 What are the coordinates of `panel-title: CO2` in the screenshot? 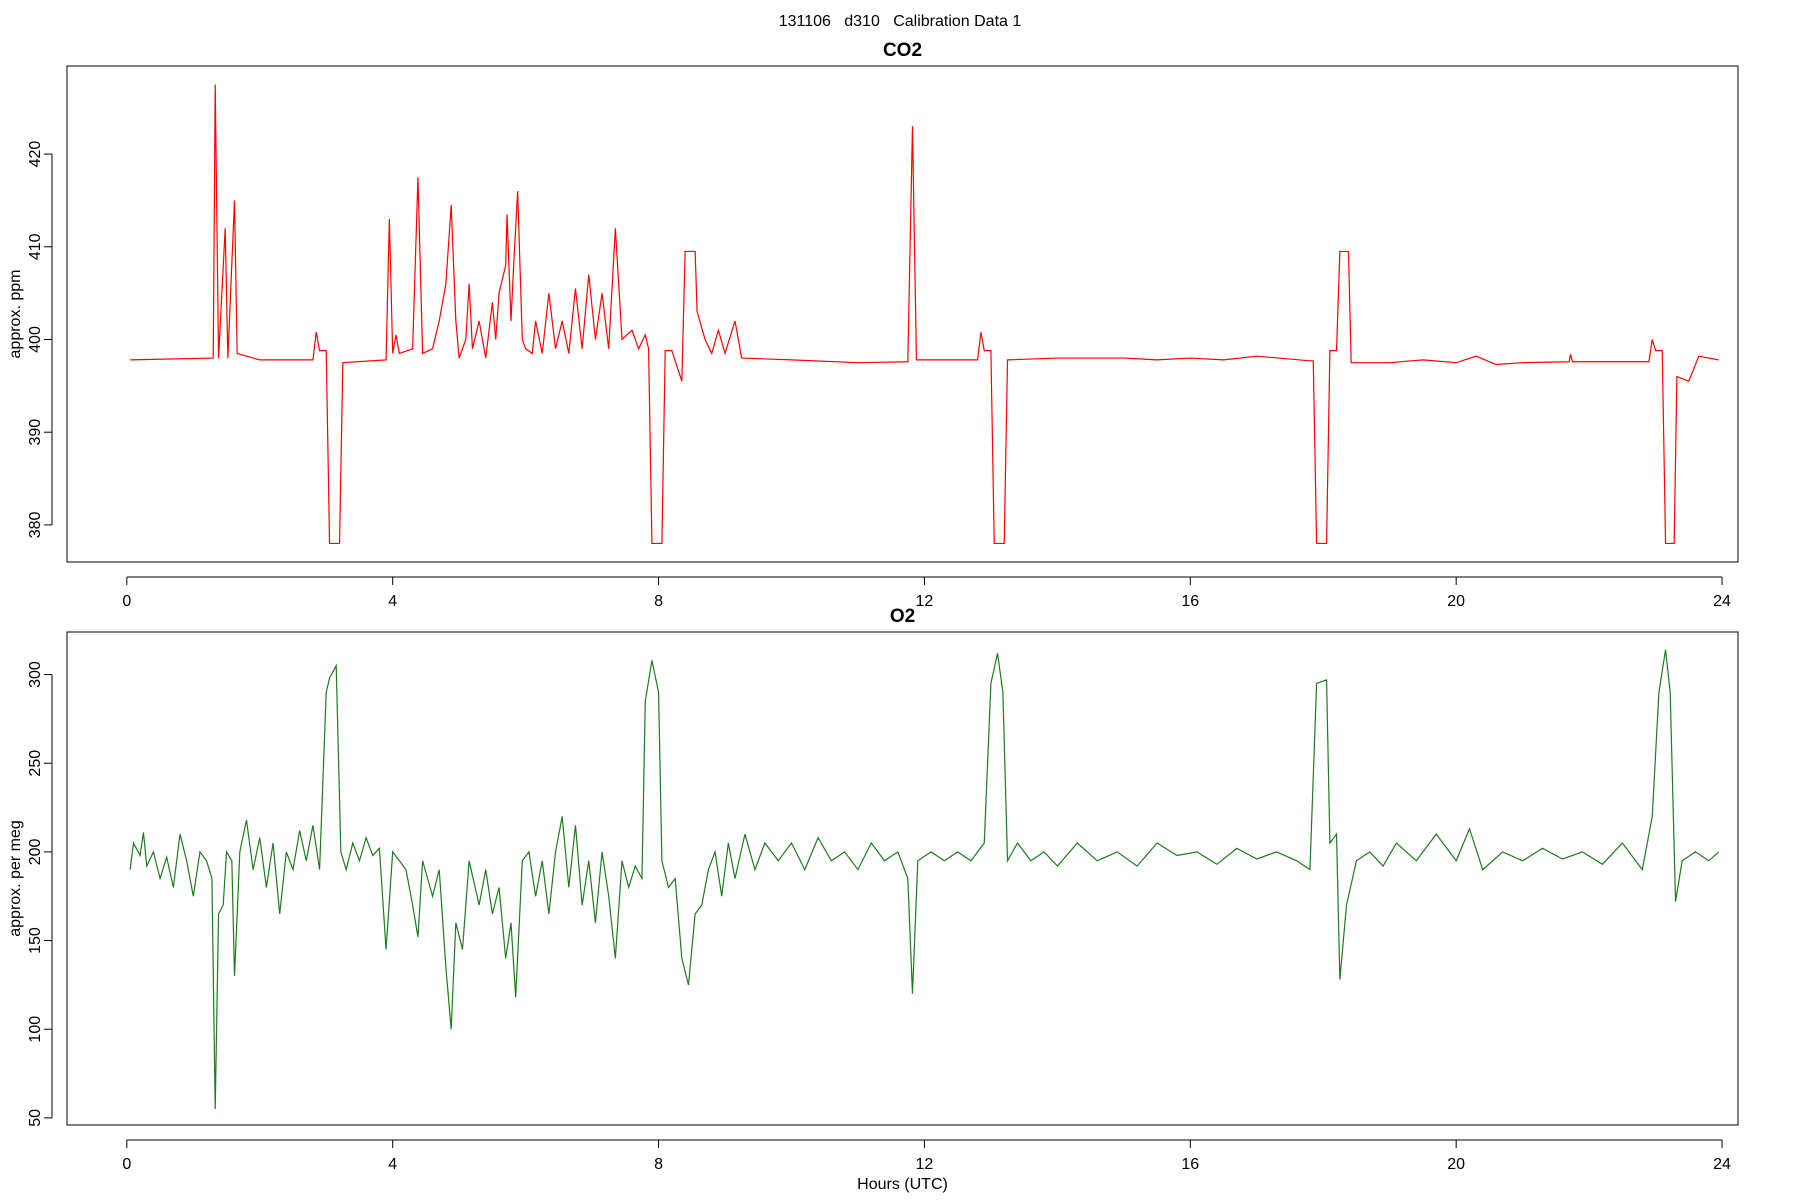 It's located at (902, 50).